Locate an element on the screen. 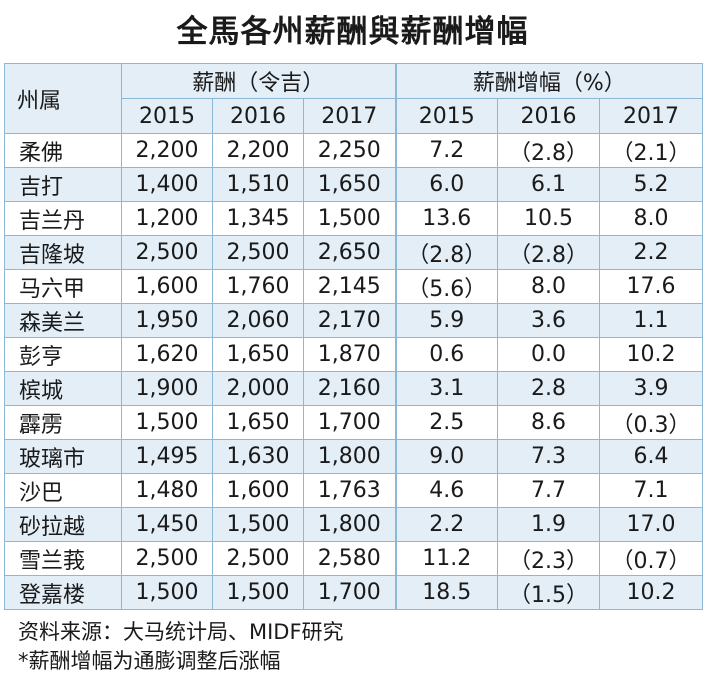  state-name-cell: 沙巴 is located at coordinates (63, 490).